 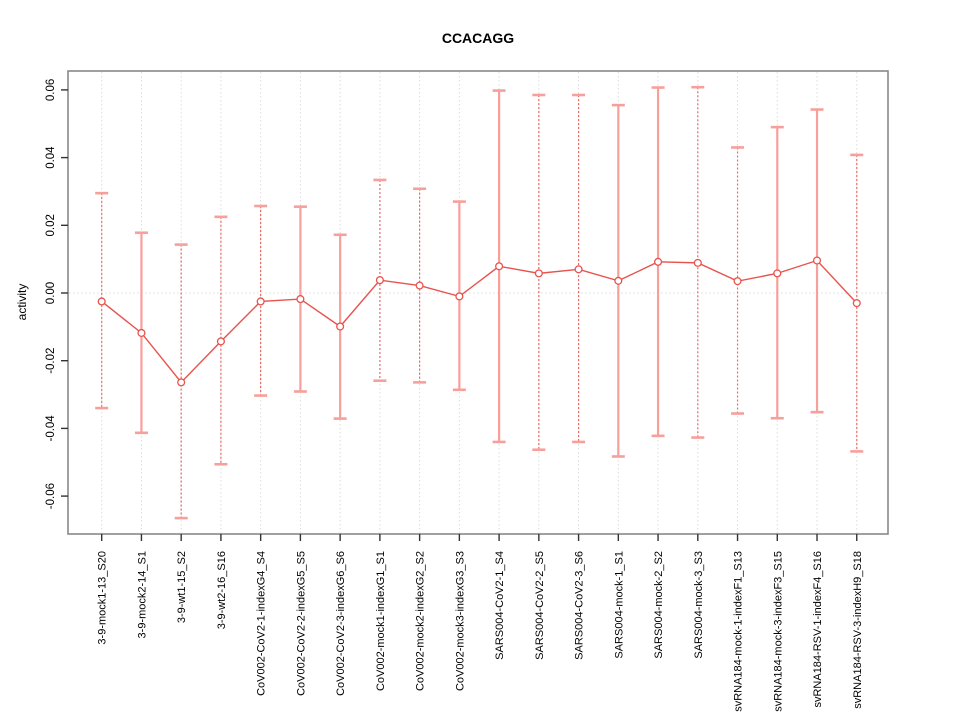 I want to click on y-tick-label: -0.06, so click(x=51, y=496).